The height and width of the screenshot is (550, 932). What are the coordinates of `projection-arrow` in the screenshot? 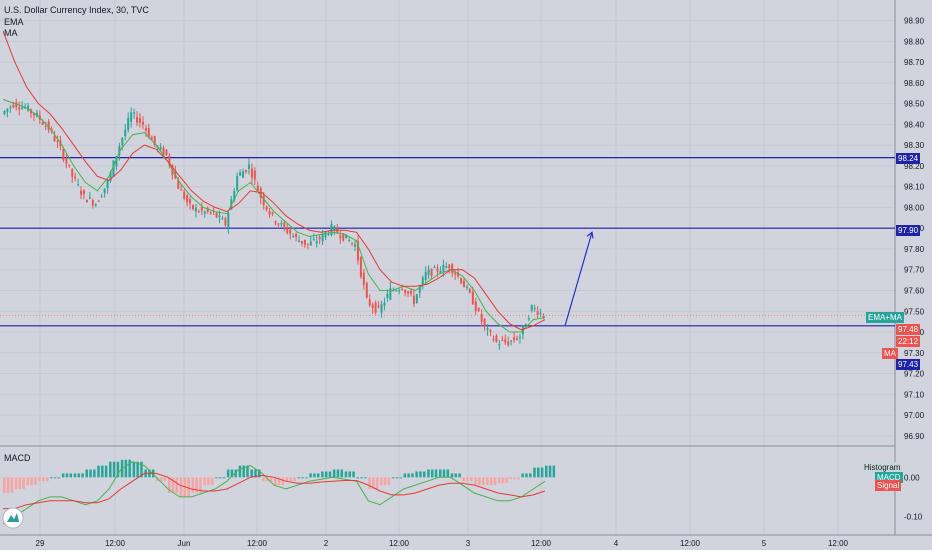 It's located at (579, 278).